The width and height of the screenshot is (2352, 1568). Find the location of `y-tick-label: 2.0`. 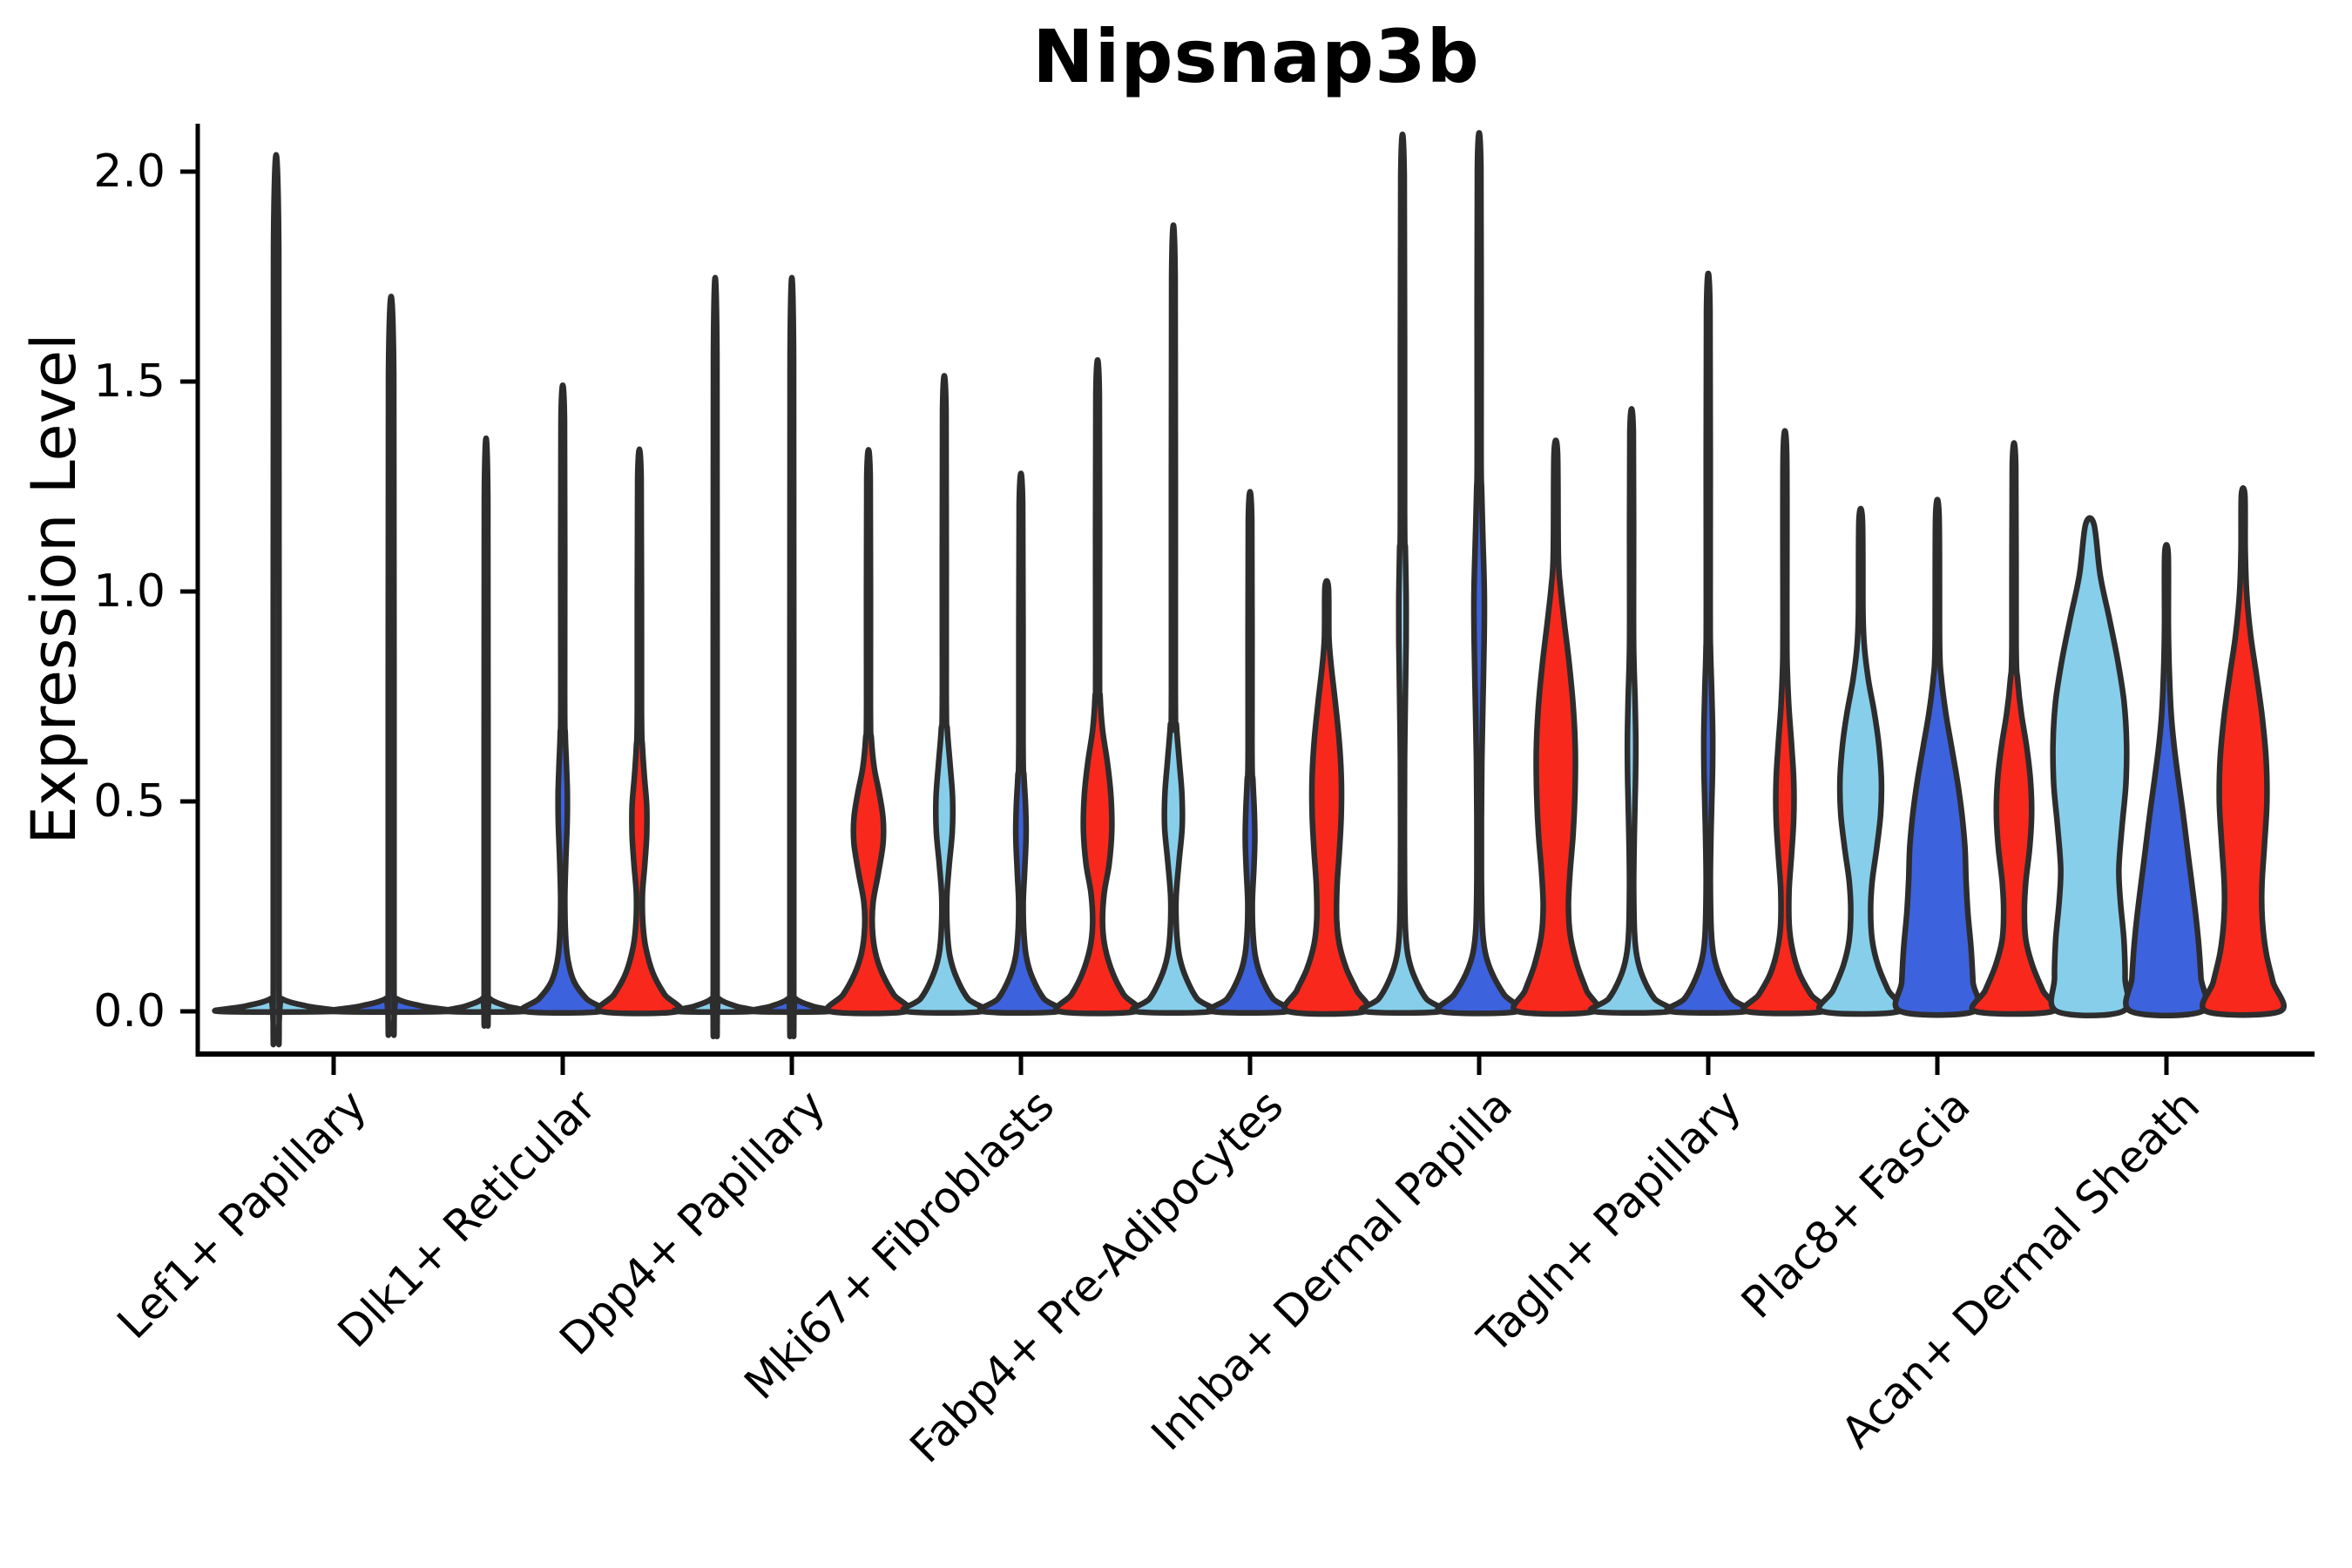

y-tick-label: 2.0 is located at coordinates (129, 172).